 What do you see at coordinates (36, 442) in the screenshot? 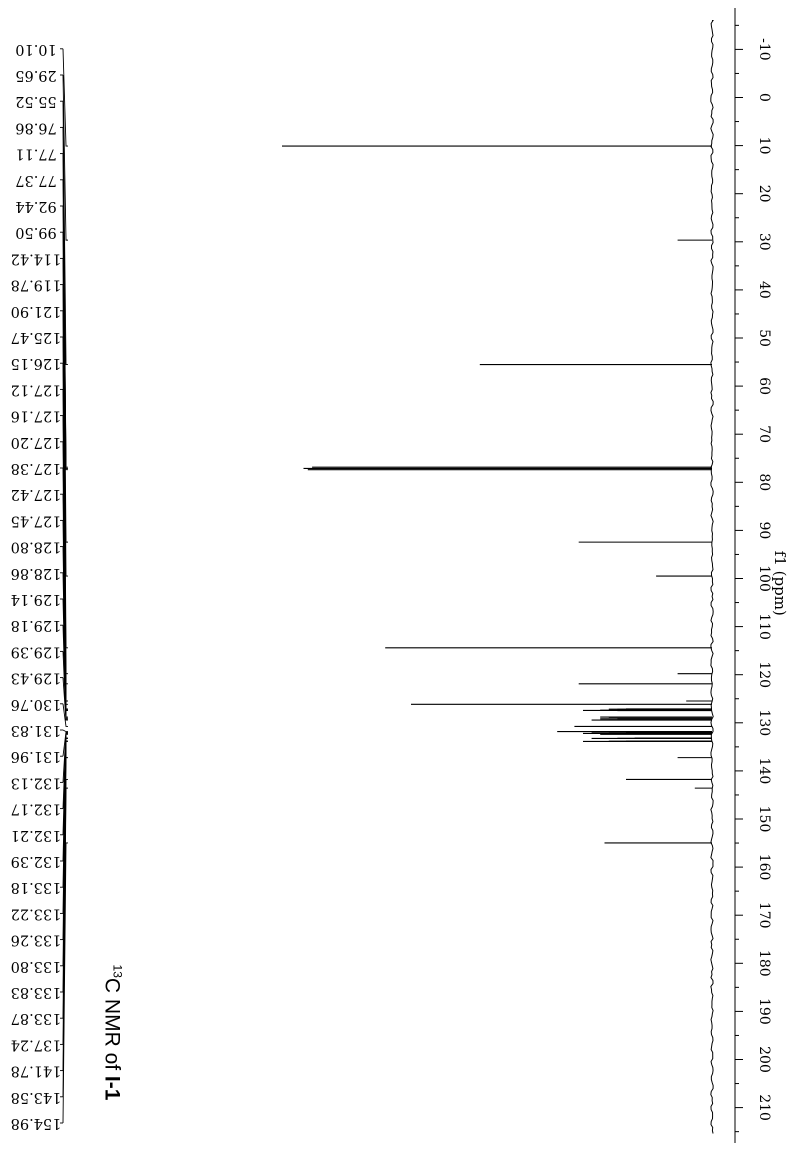
I see `peak-label: 127.20` at bounding box center [36, 442].